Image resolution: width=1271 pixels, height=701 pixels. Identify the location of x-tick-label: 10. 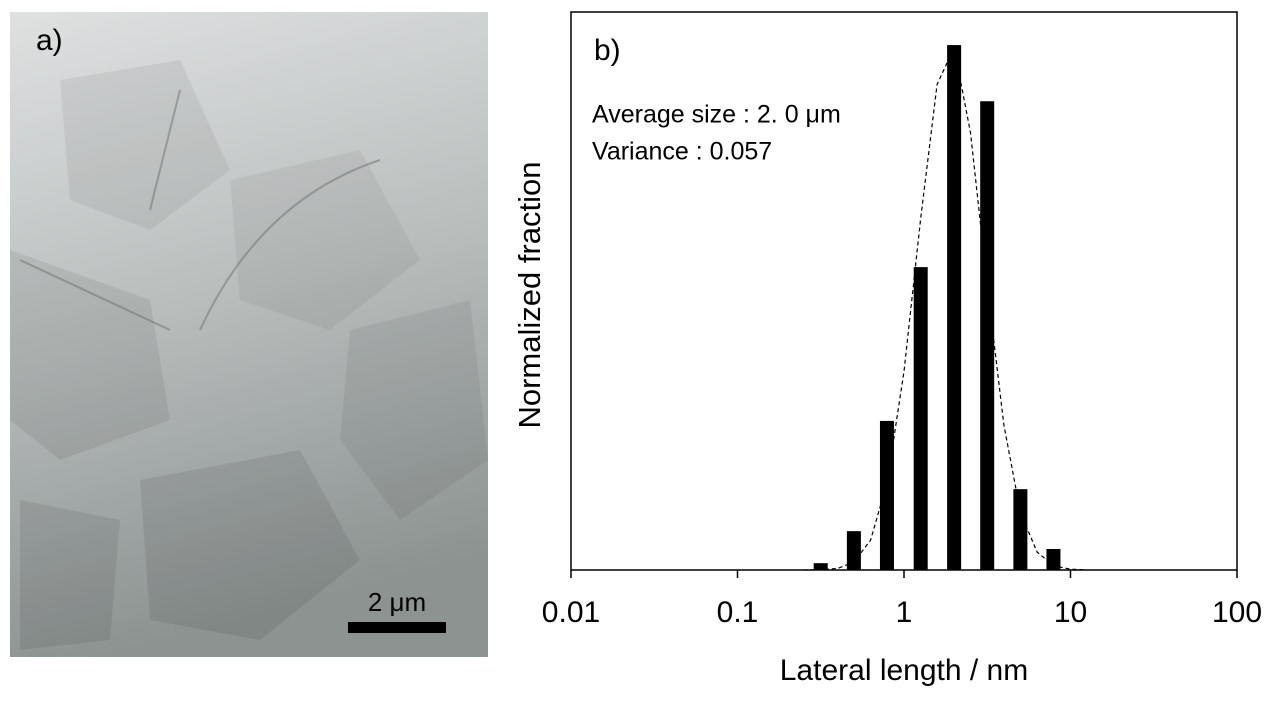
(1070, 612).